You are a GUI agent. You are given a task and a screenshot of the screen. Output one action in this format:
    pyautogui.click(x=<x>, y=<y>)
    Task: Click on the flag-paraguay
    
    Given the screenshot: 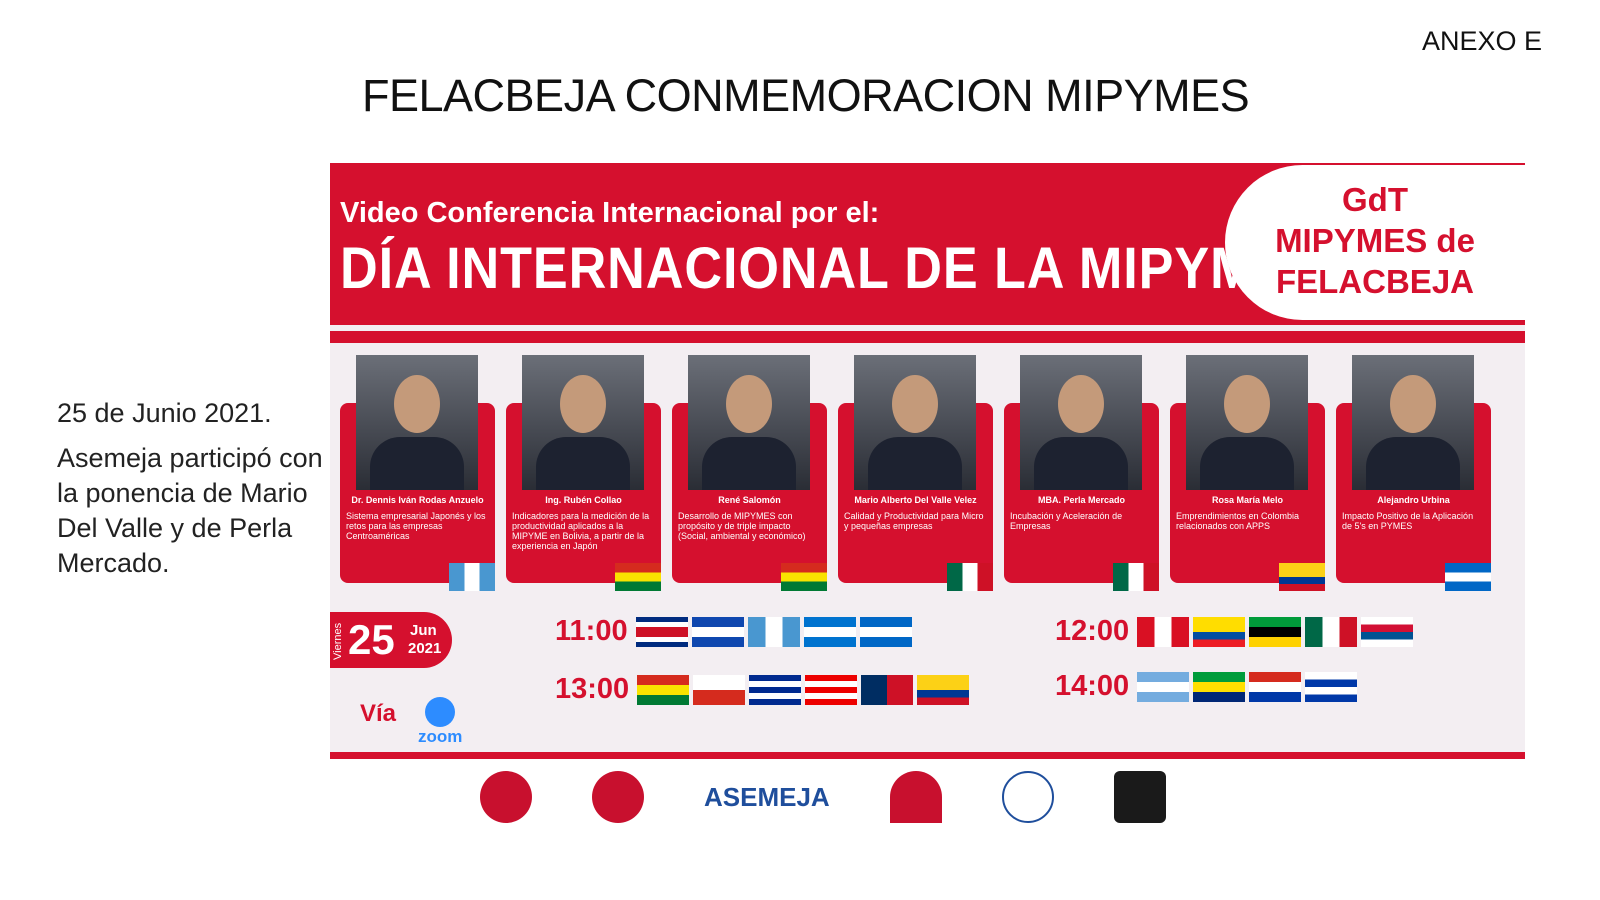 What is the action you would take?
    pyautogui.click(x=1275, y=686)
    